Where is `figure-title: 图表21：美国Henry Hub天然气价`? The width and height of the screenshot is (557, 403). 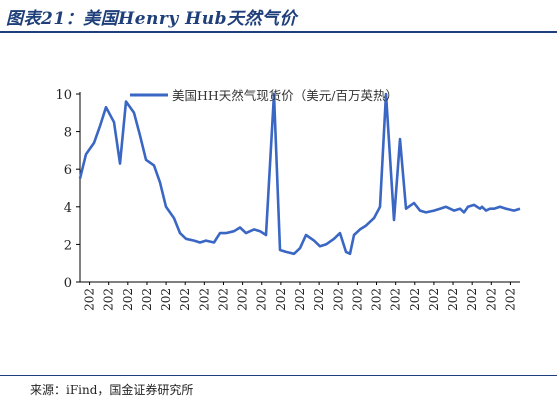
figure-title: 图表21：美国Henry Hub天然气价 is located at coordinates (151, 19).